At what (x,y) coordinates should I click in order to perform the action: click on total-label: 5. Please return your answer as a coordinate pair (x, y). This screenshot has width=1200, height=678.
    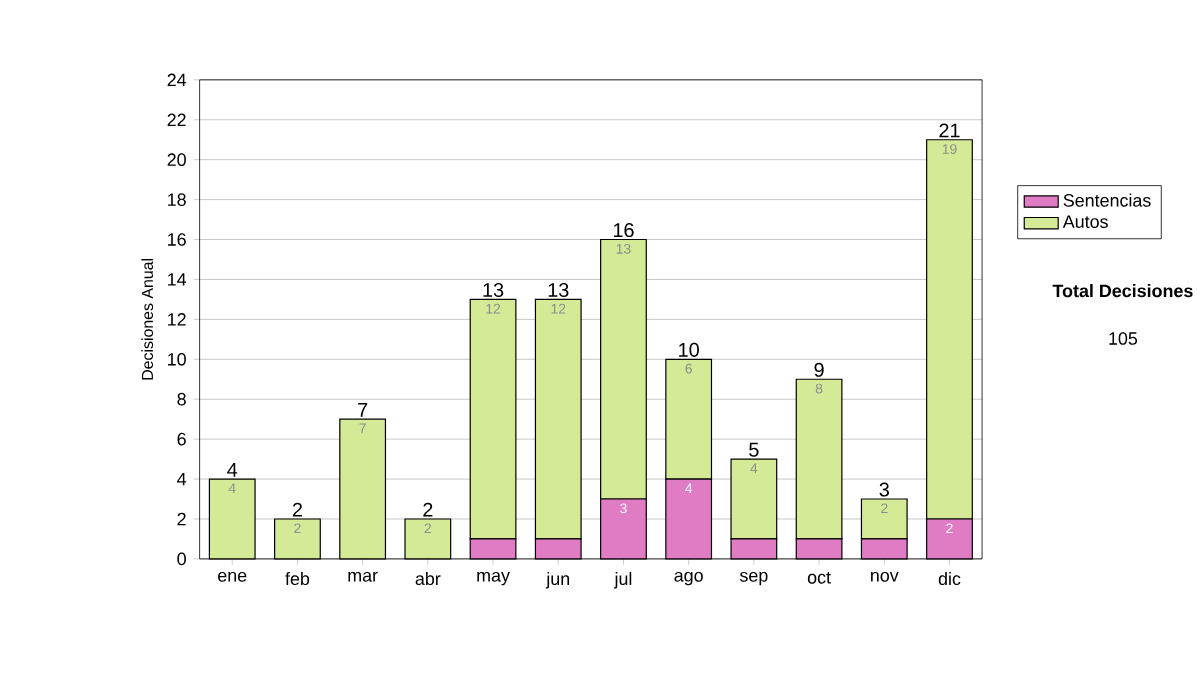
    Looking at the image, I should click on (754, 449).